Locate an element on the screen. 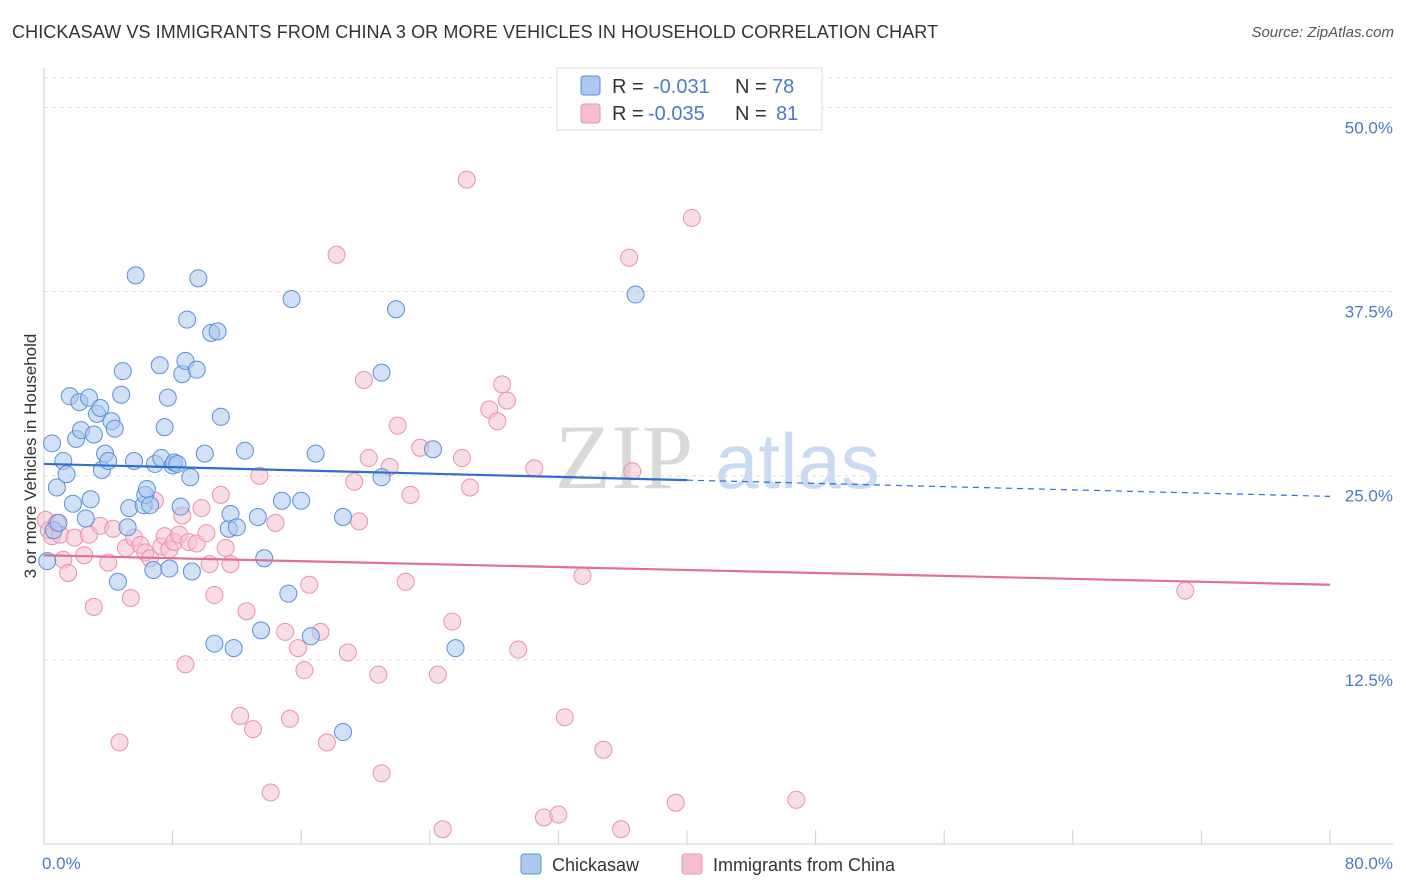 The height and width of the screenshot is (892, 1406). legend-swatch-immigrants is located at coordinates (590, 113).